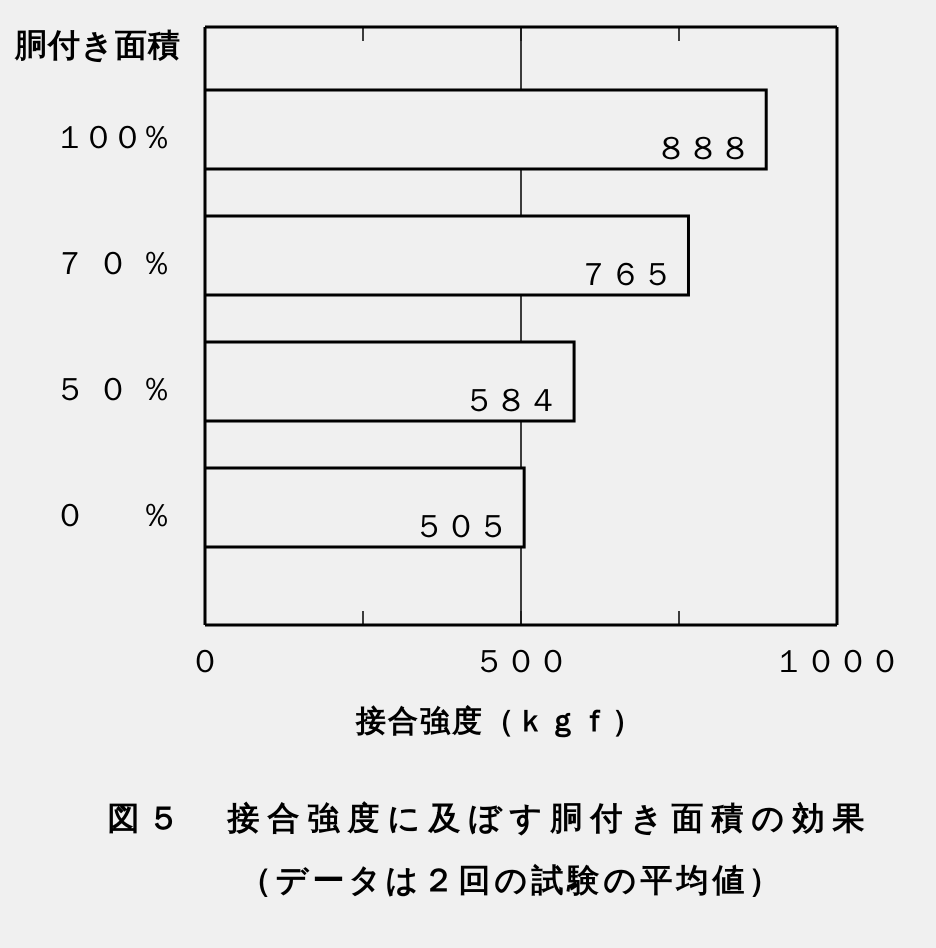 The image size is (936, 948). What do you see at coordinates (625, 274) in the screenshot?
I see `data-label: ７６５` at bounding box center [625, 274].